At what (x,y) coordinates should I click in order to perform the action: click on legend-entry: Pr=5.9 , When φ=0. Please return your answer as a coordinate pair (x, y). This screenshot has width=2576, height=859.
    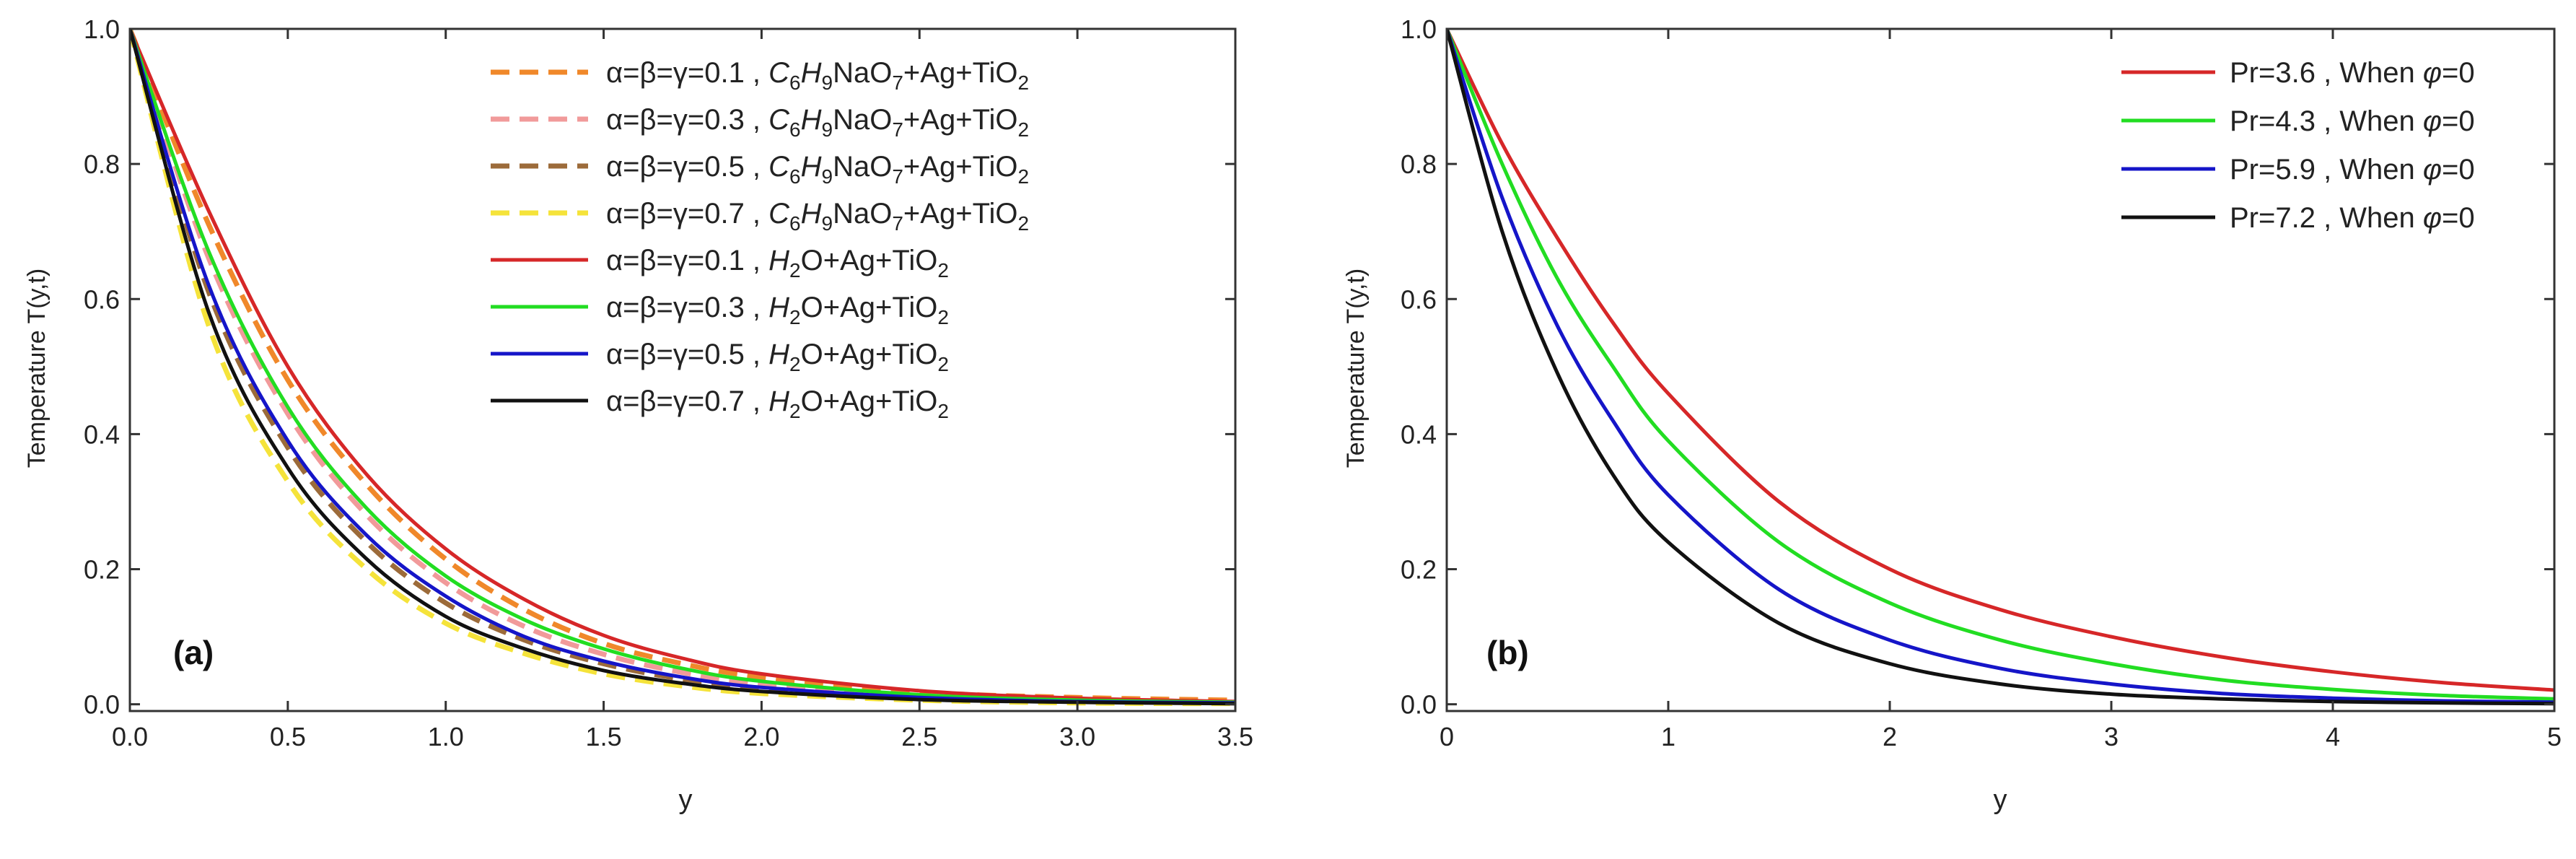
    Looking at the image, I should click on (2352, 170).